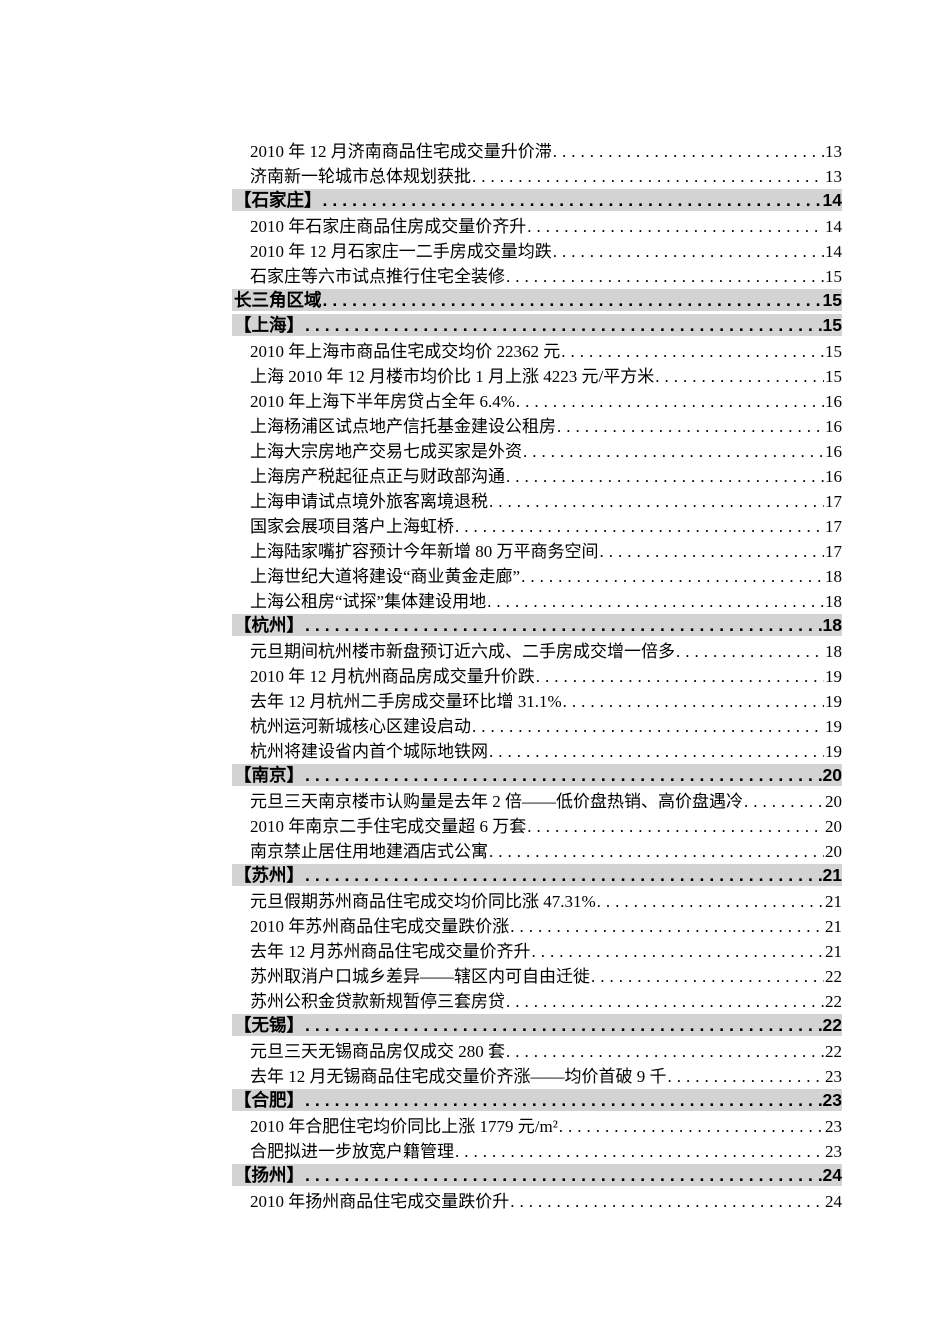 Image resolution: width=950 pixels, height=1344 pixels. I want to click on toc-entry-title: 上海大宗房地产交易七成买家是外资, so click(386, 451).